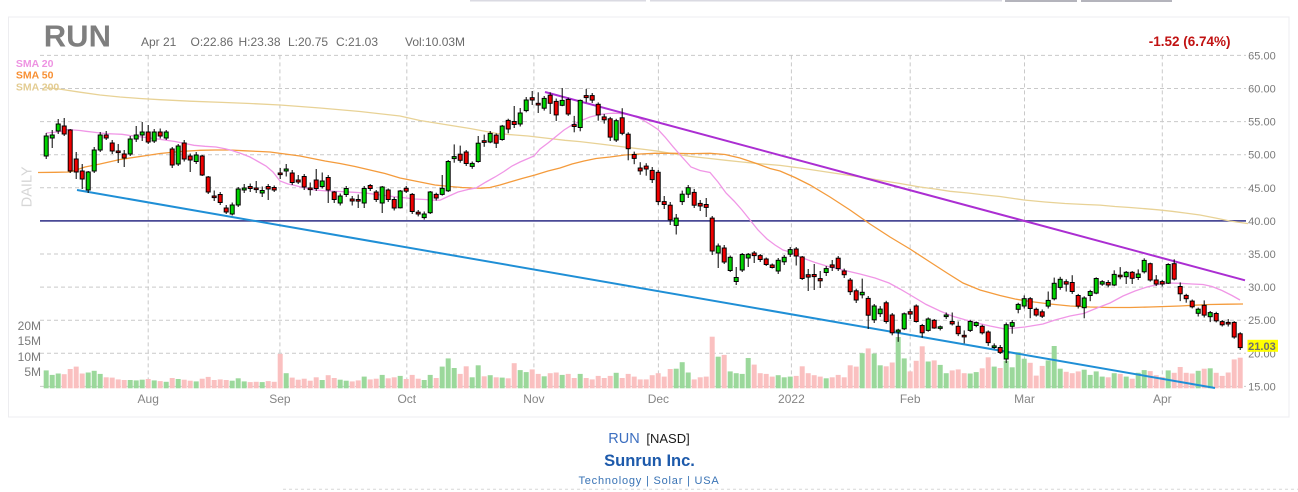 Image resolution: width=1298 pixels, height=492 pixels. I want to click on svg-text: 30.00, so click(1262, 288).